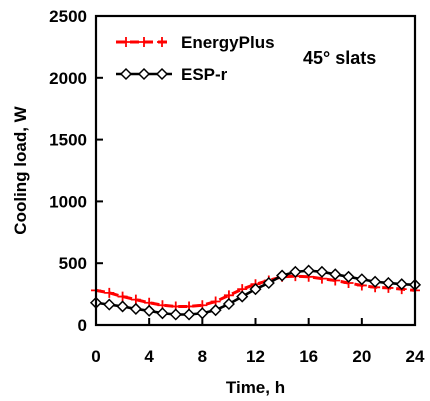  Describe the element at coordinates (202, 356) in the screenshot. I see `x-tick-label: 8` at that location.